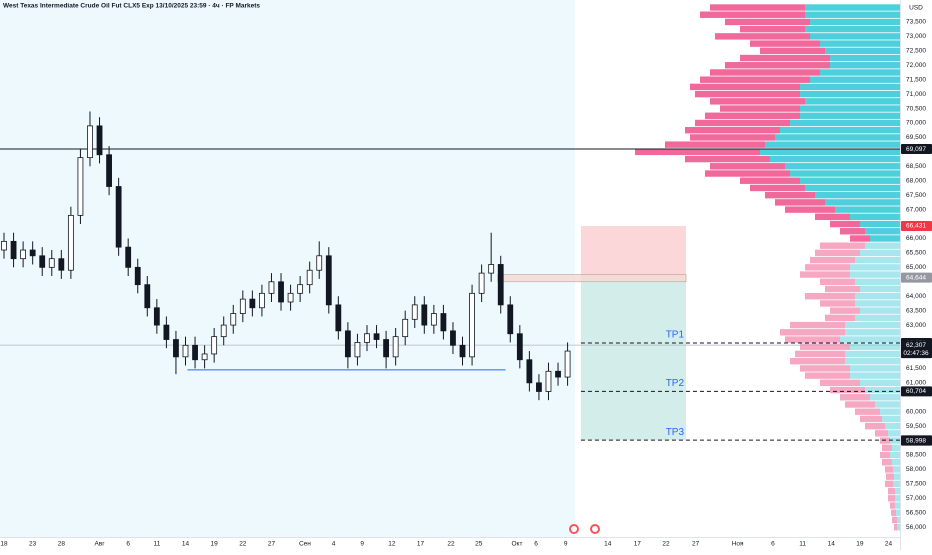 The image size is (932, 555). What do you see at coordinates (916, 411) in the screenshot?
I see `y-tick-label: 60,000` at bounding box center [916, 411].